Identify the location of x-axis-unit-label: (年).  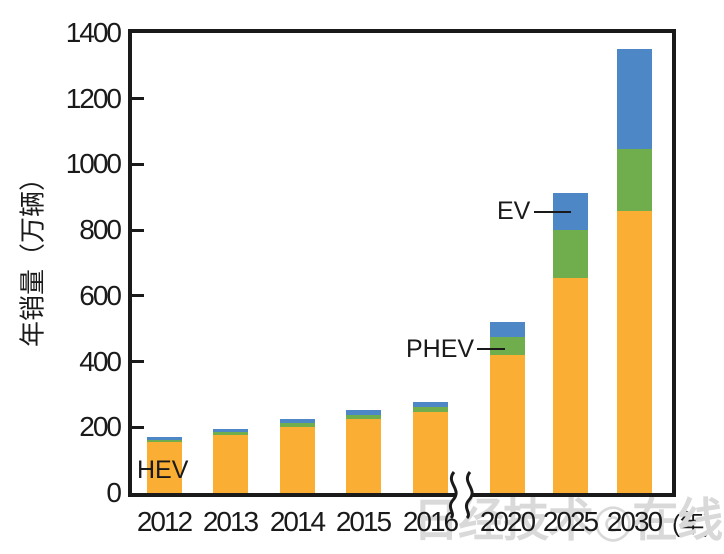
(692, 524).